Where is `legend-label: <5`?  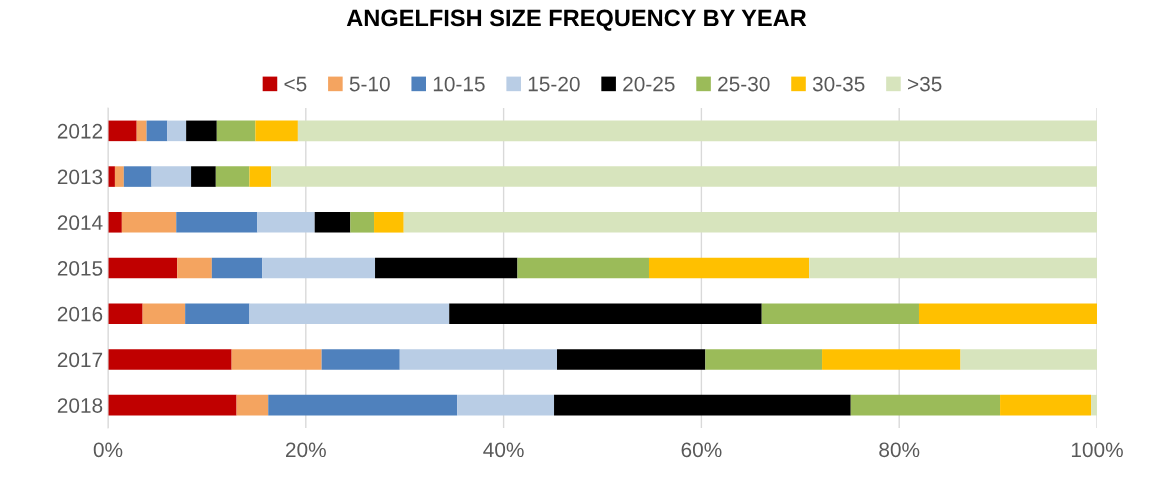
legend-label: <5 is located at coordinates (295, 84).